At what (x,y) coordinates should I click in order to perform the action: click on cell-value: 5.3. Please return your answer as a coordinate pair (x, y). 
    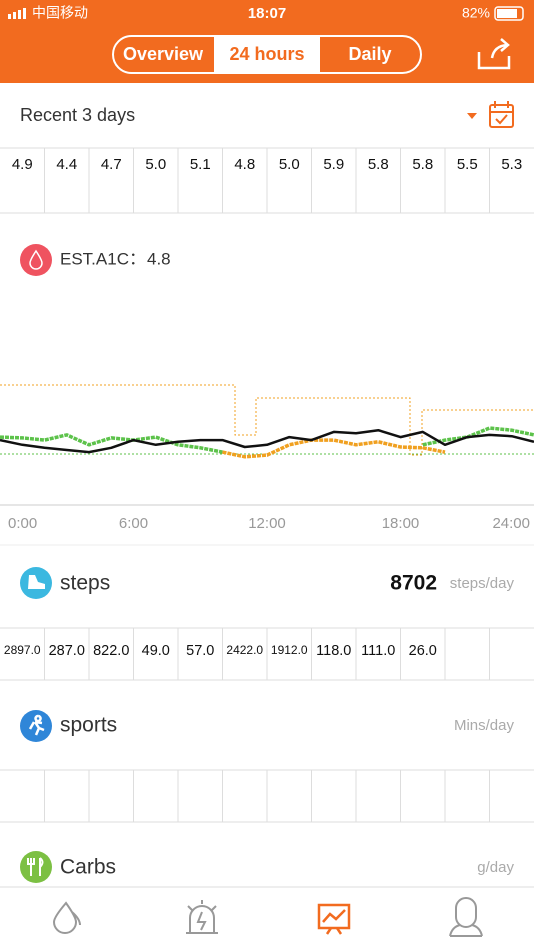
    Looking at the image, I should click on (511, 164).